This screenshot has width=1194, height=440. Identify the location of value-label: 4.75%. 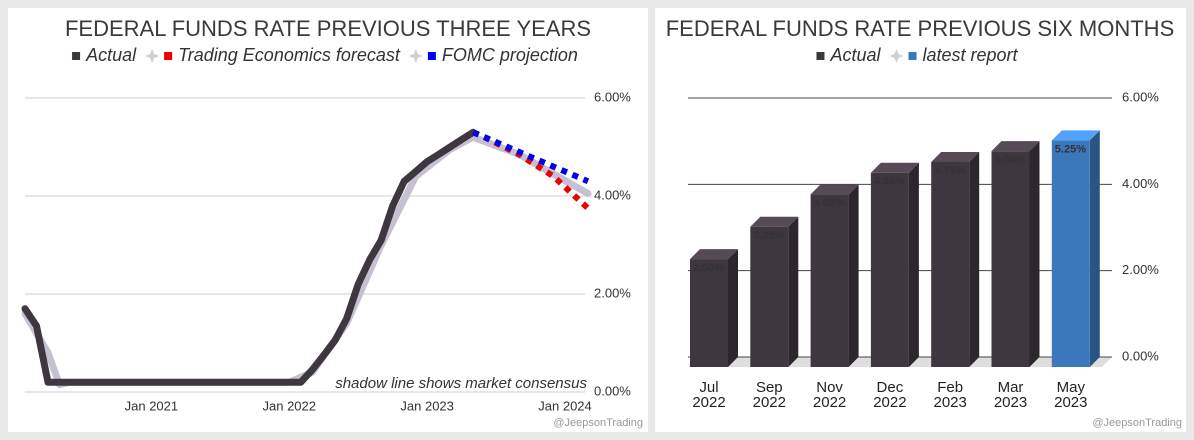
(949, 171).